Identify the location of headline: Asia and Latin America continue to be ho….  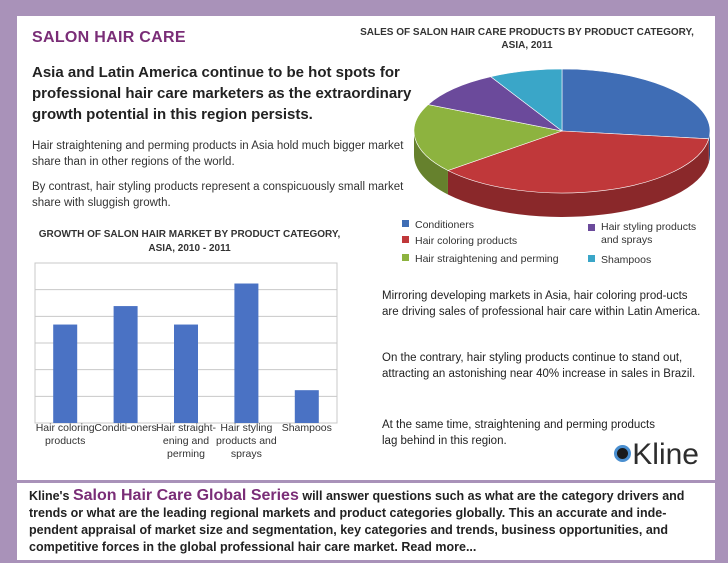
(222, 93).